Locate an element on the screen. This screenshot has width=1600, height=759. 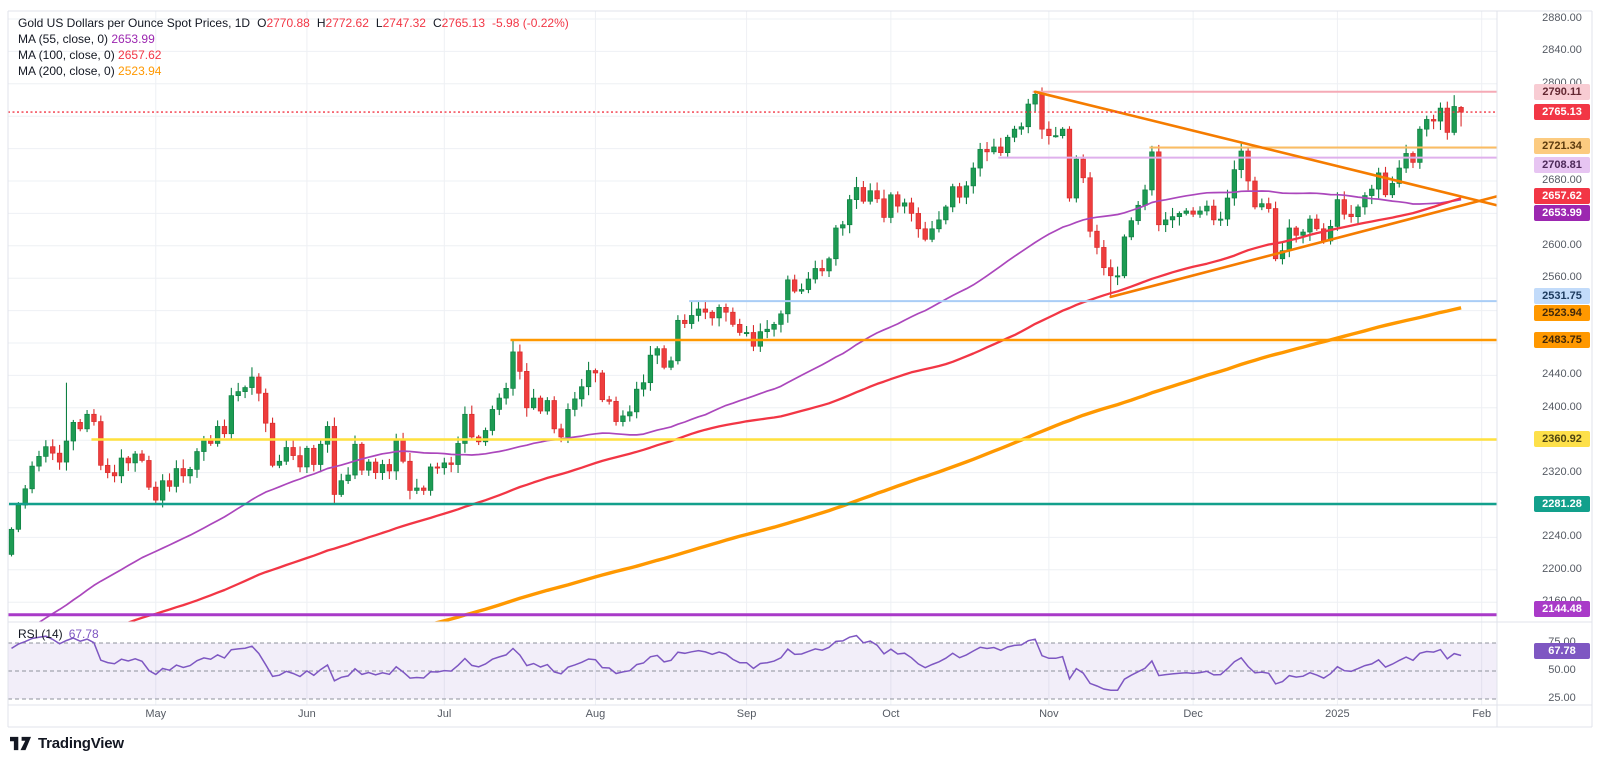
rsi-label: RSI (14) is located at coordinates (40, 634).